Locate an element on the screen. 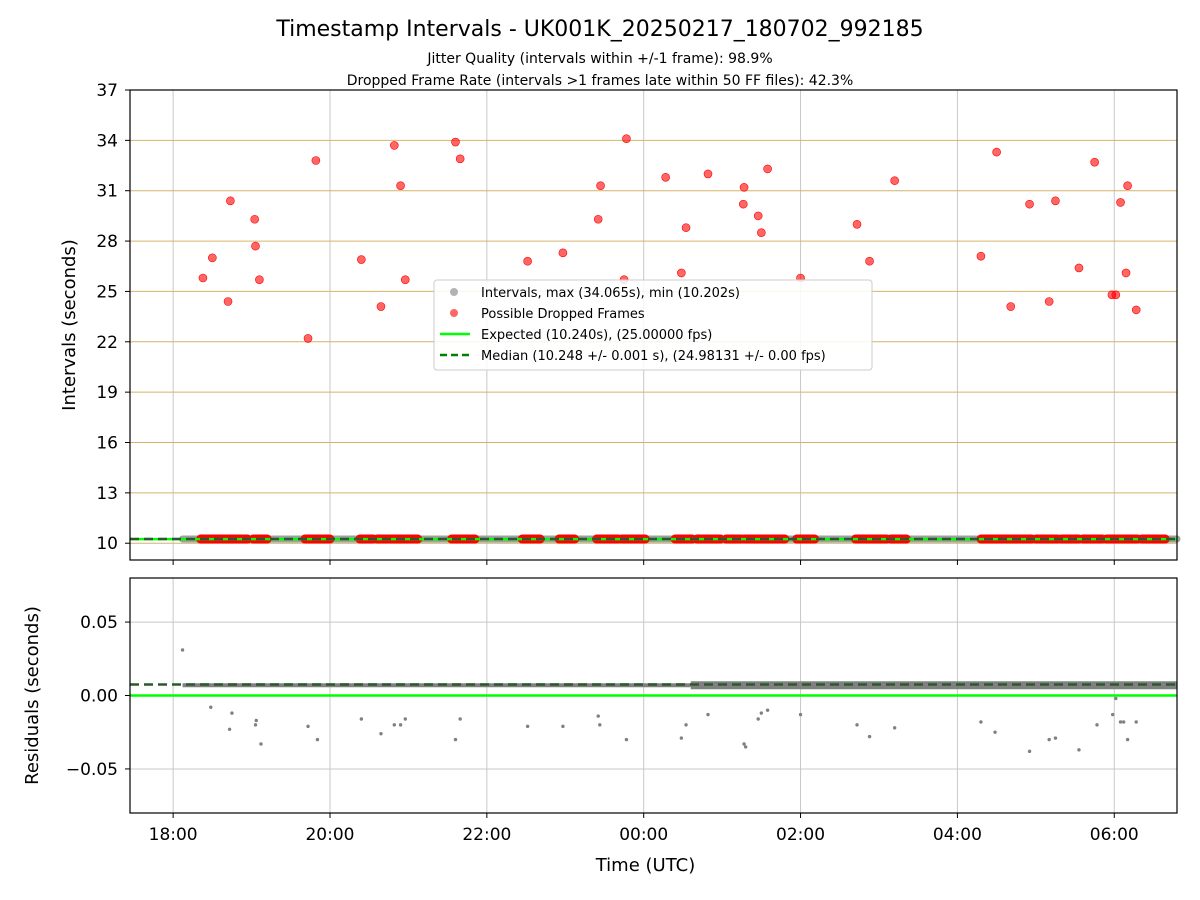 This screenshot has height=900, width=1200. y-tick-label: 37 is located at coordinates (107, 91).